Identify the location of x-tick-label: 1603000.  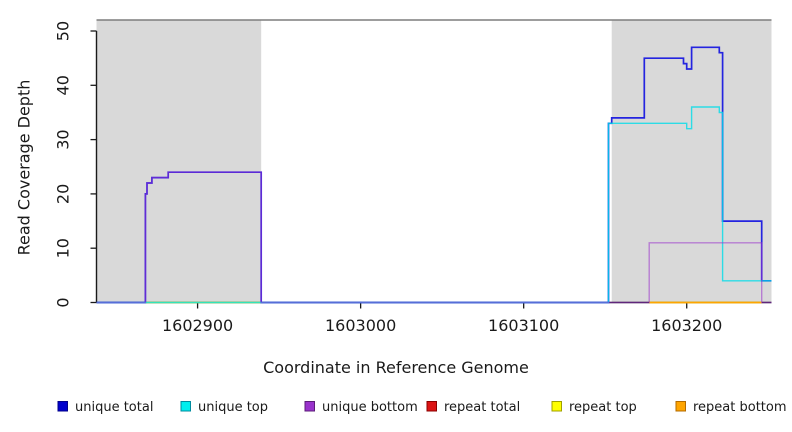
(360, 325).